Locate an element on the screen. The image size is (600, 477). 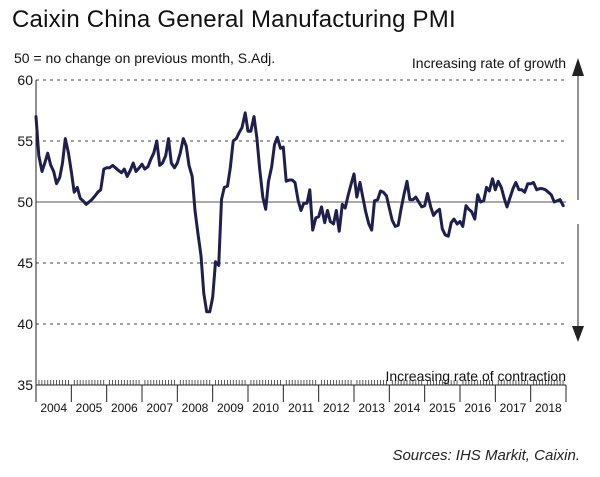
growth-contraction-arrows is located at coordinates (578, 200).